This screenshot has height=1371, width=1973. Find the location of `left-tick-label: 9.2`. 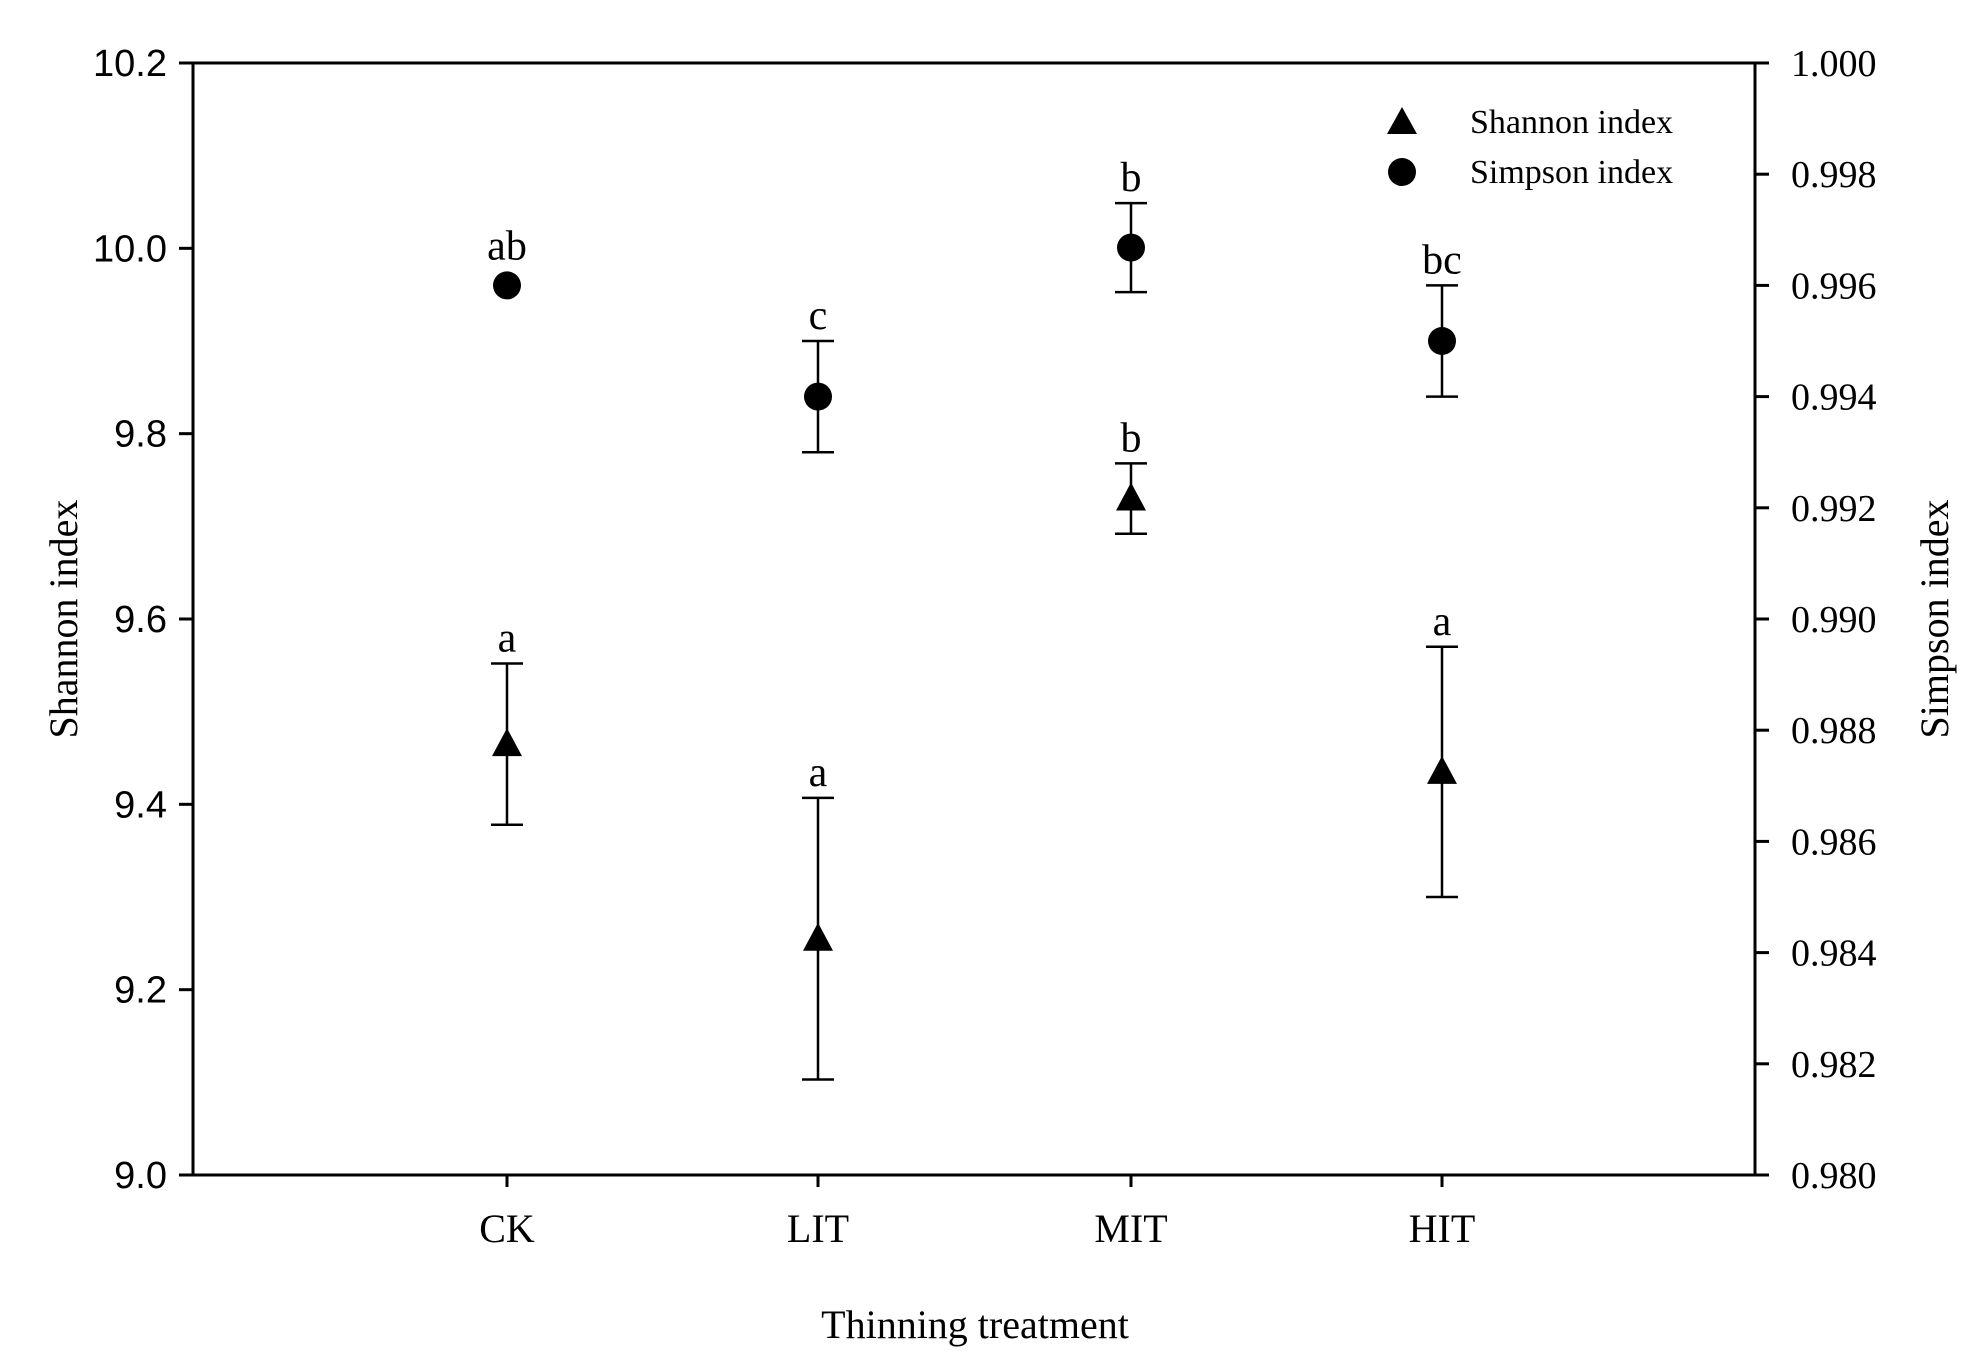

left-tick-label: 9.2 is located at coordinates (140, 991).